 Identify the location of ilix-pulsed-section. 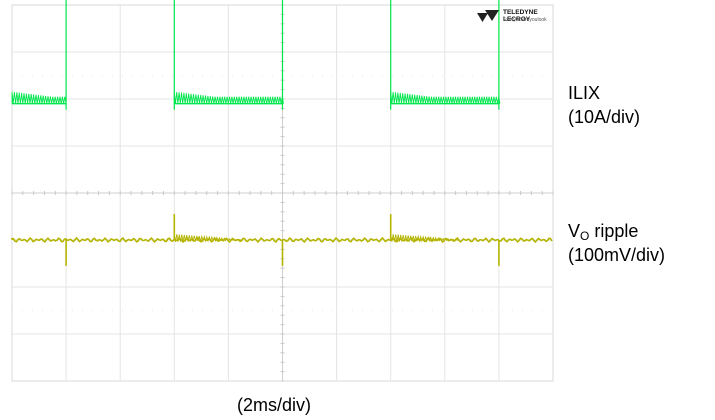
(39, 97).